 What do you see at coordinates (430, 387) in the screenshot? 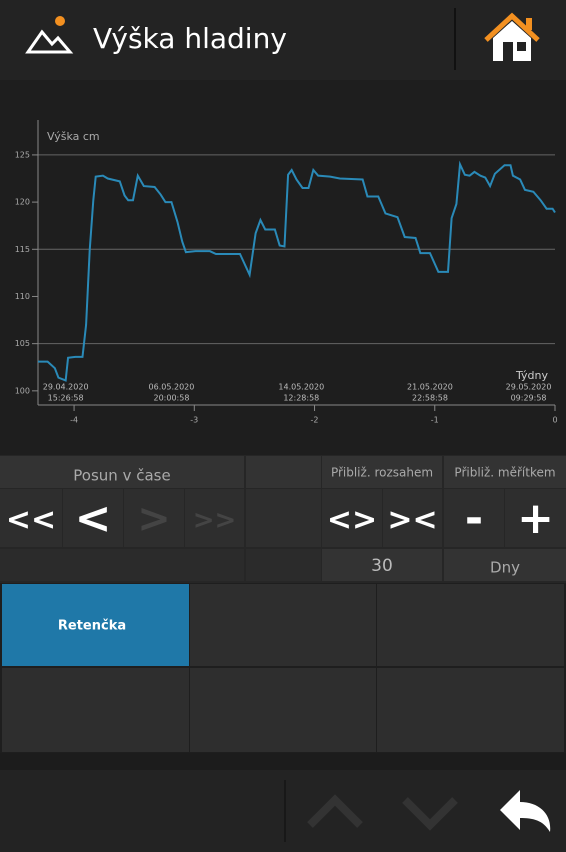
I see `date-label: 21.05.2020` at bounding box center [430, 387].